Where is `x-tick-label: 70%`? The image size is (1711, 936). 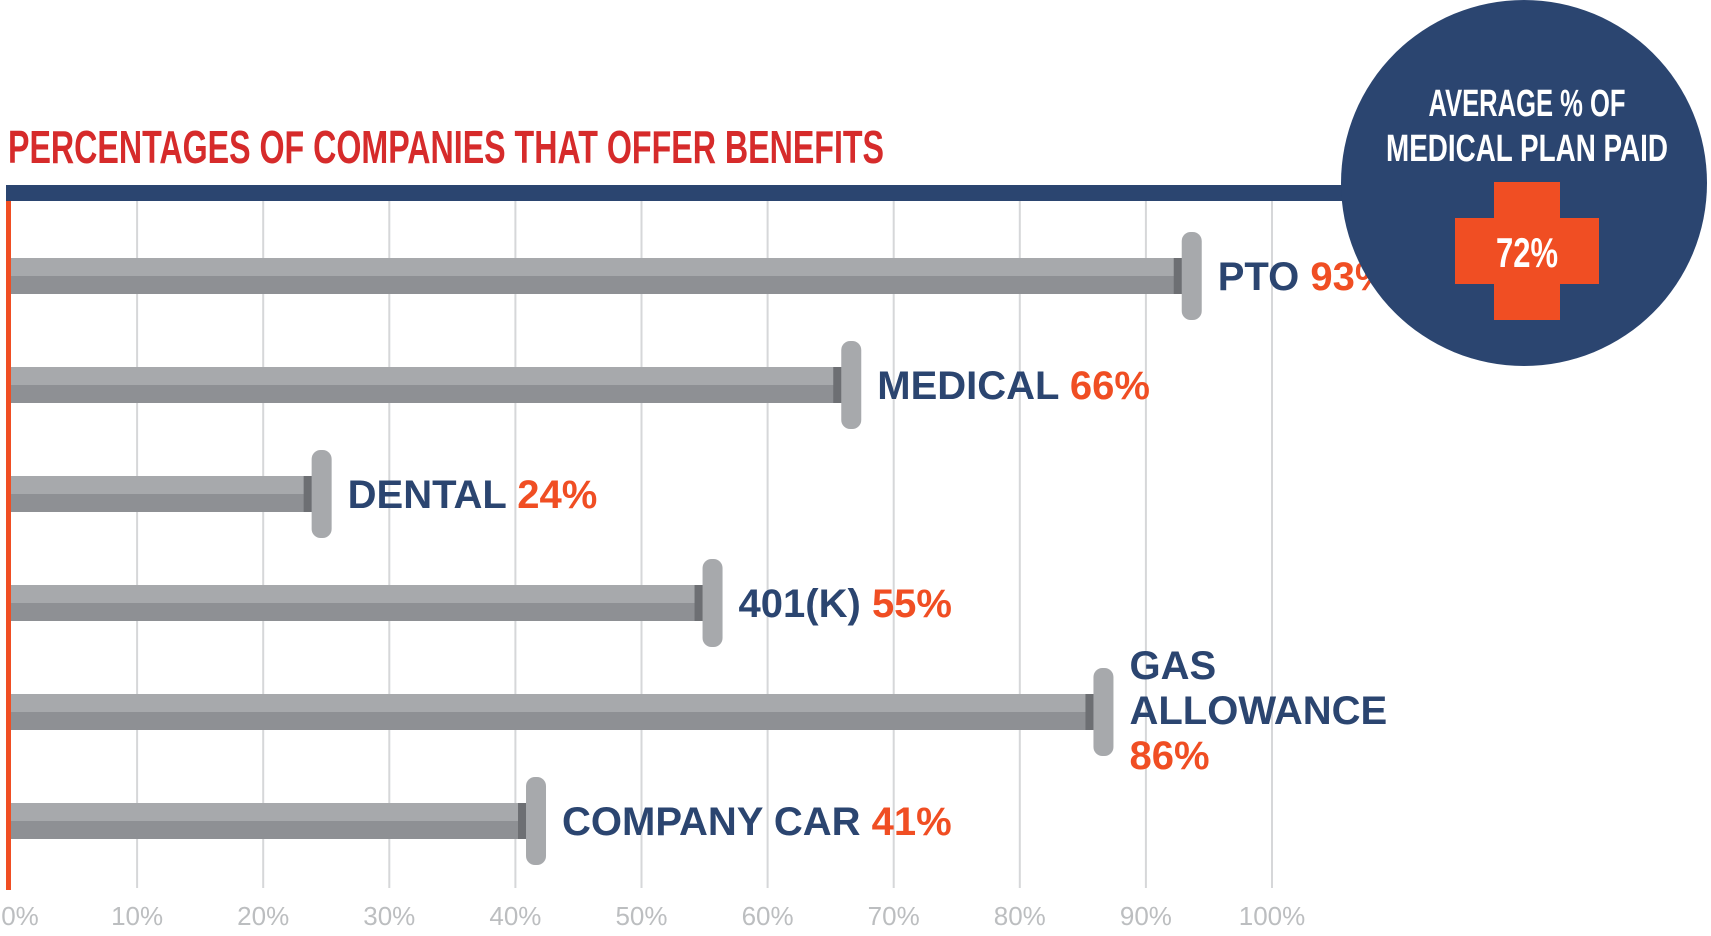
x-tick-label: 70% is located at coordinates (894, 916).